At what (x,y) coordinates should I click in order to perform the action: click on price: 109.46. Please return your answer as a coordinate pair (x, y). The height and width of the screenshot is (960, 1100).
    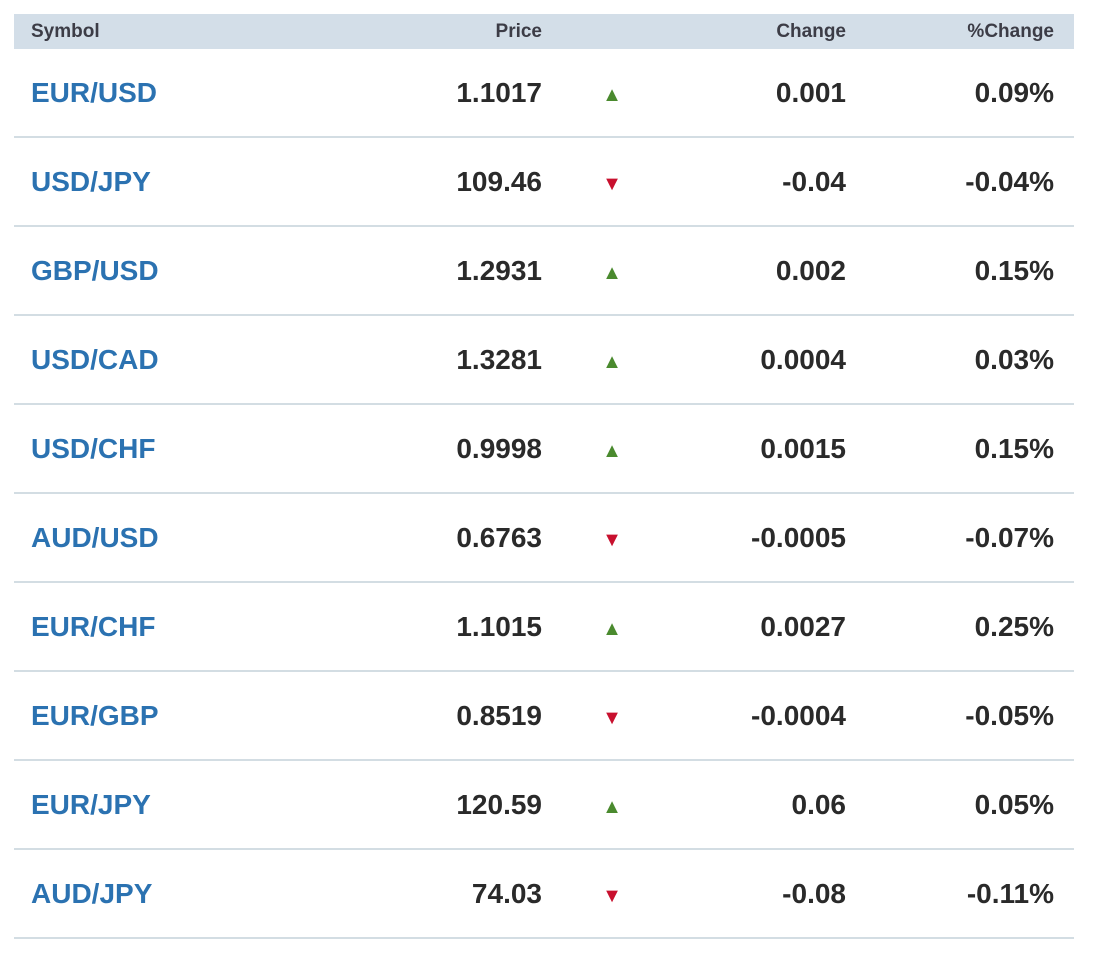
    Looking at the image, I should click on (499, 181).